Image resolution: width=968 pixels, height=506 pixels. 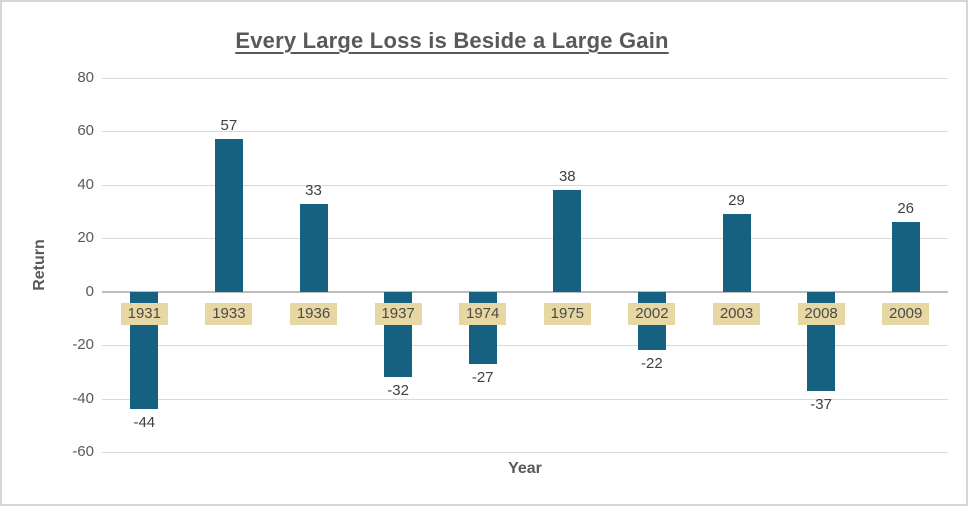 What do you see at coordinates (525, 468) in the screenshot?
I see `x-axis-title: Year` at bounding box center [525, 468].